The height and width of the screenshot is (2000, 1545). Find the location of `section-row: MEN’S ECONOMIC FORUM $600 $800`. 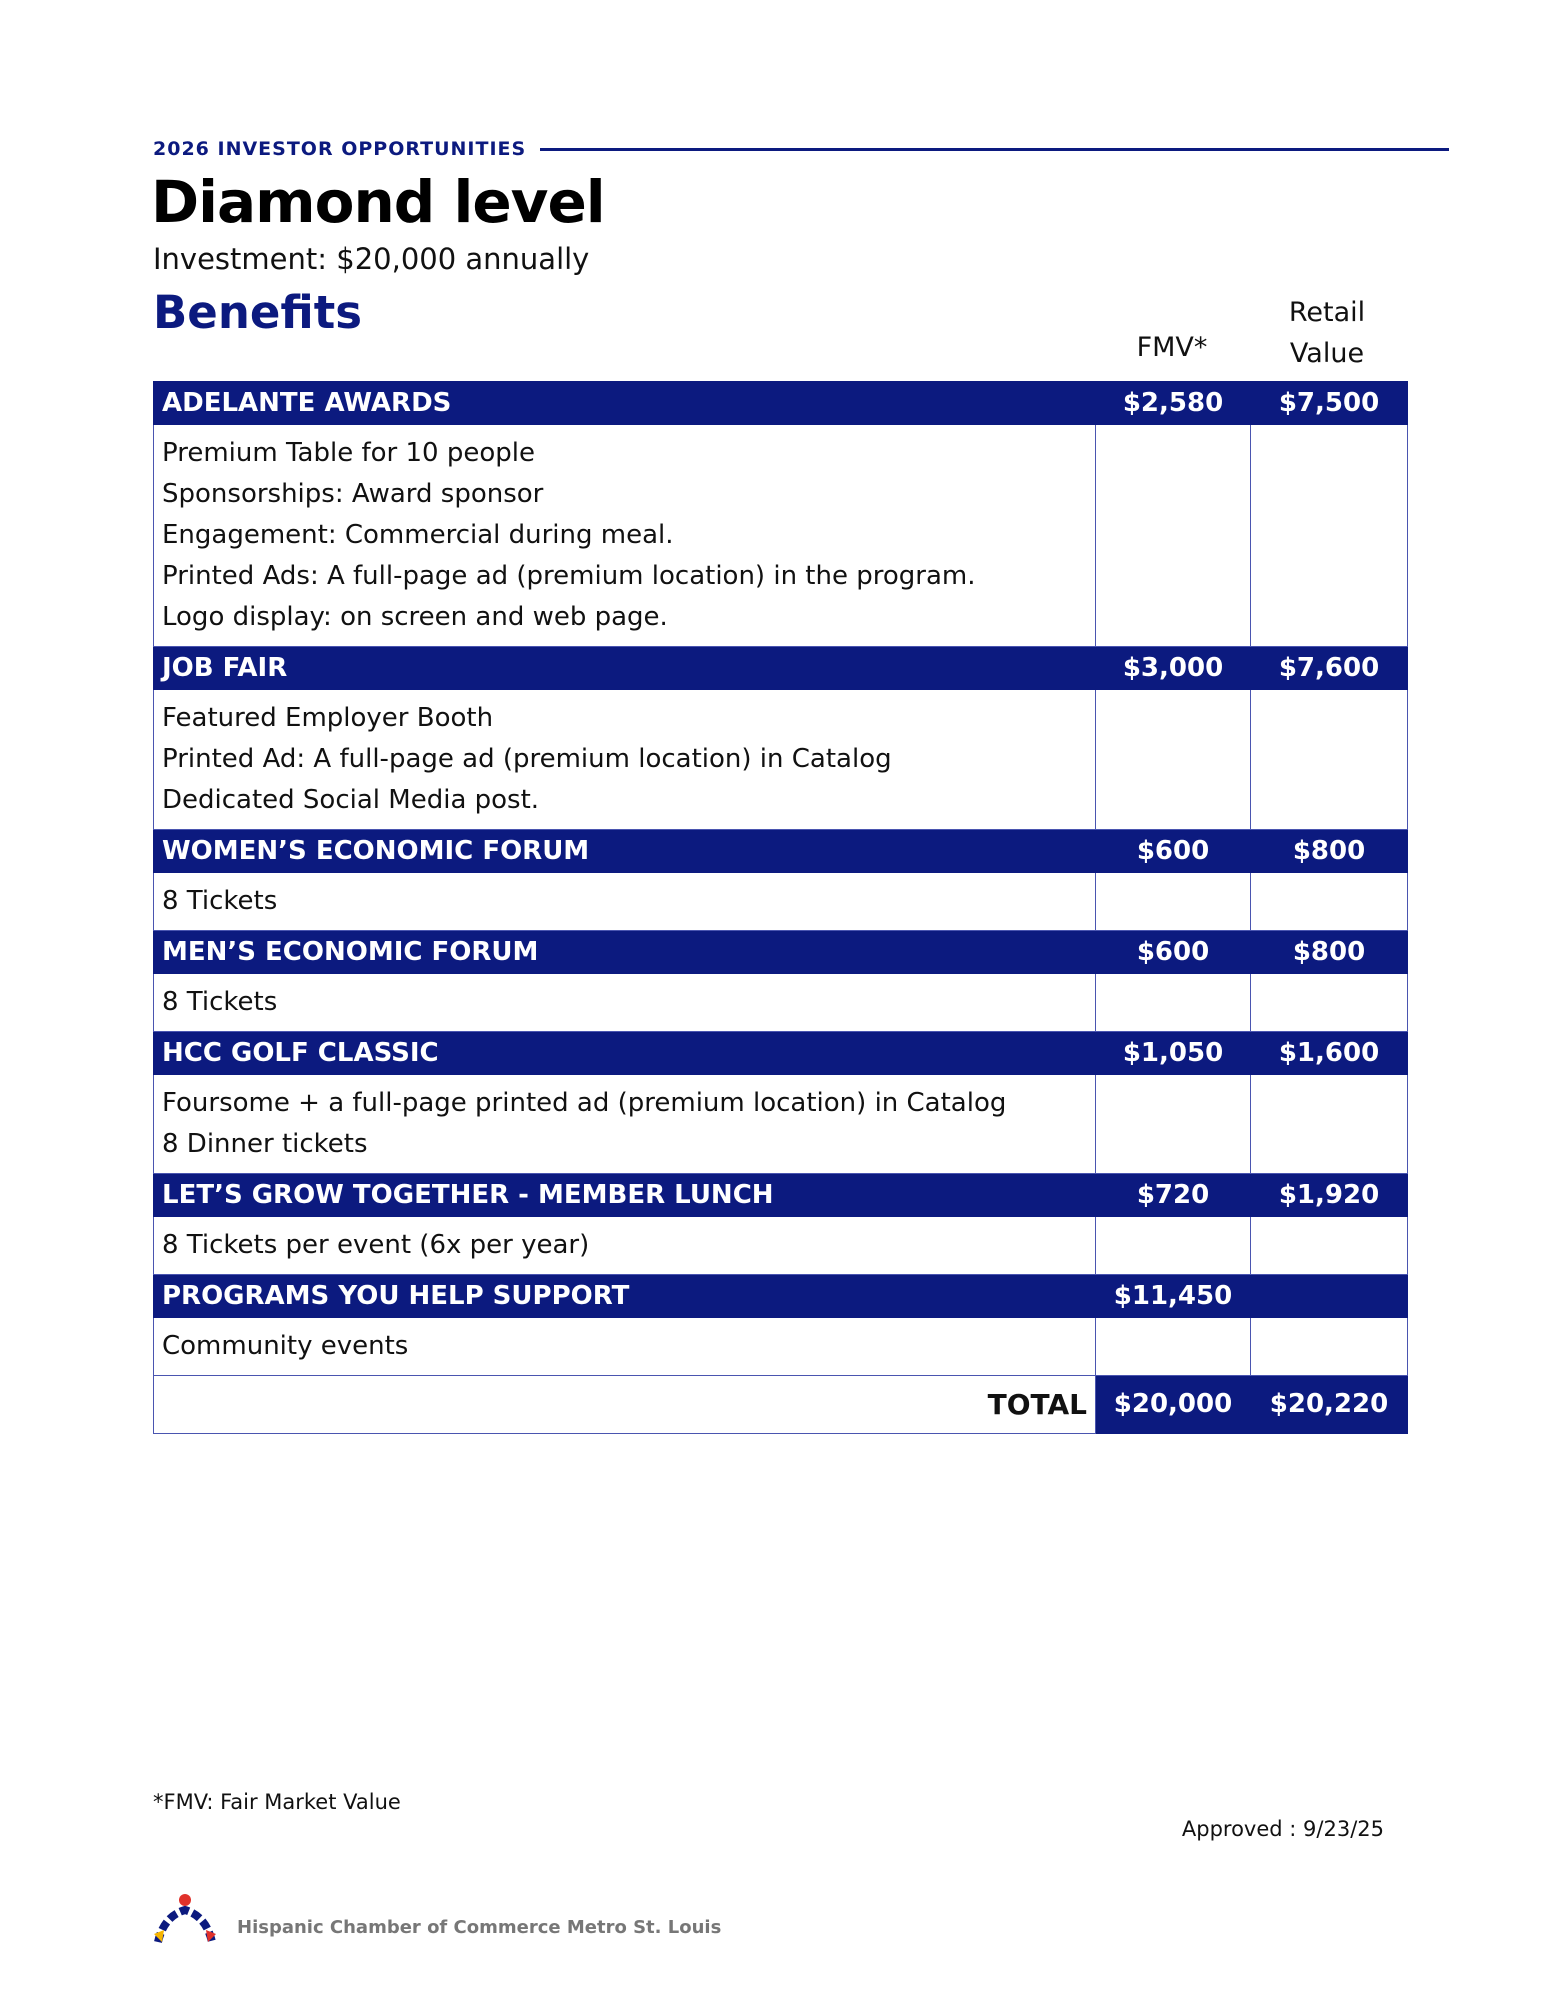

section-row: MEN’S ECONOMIC FORUM $600 $800 is located at coordinates (780, 952).